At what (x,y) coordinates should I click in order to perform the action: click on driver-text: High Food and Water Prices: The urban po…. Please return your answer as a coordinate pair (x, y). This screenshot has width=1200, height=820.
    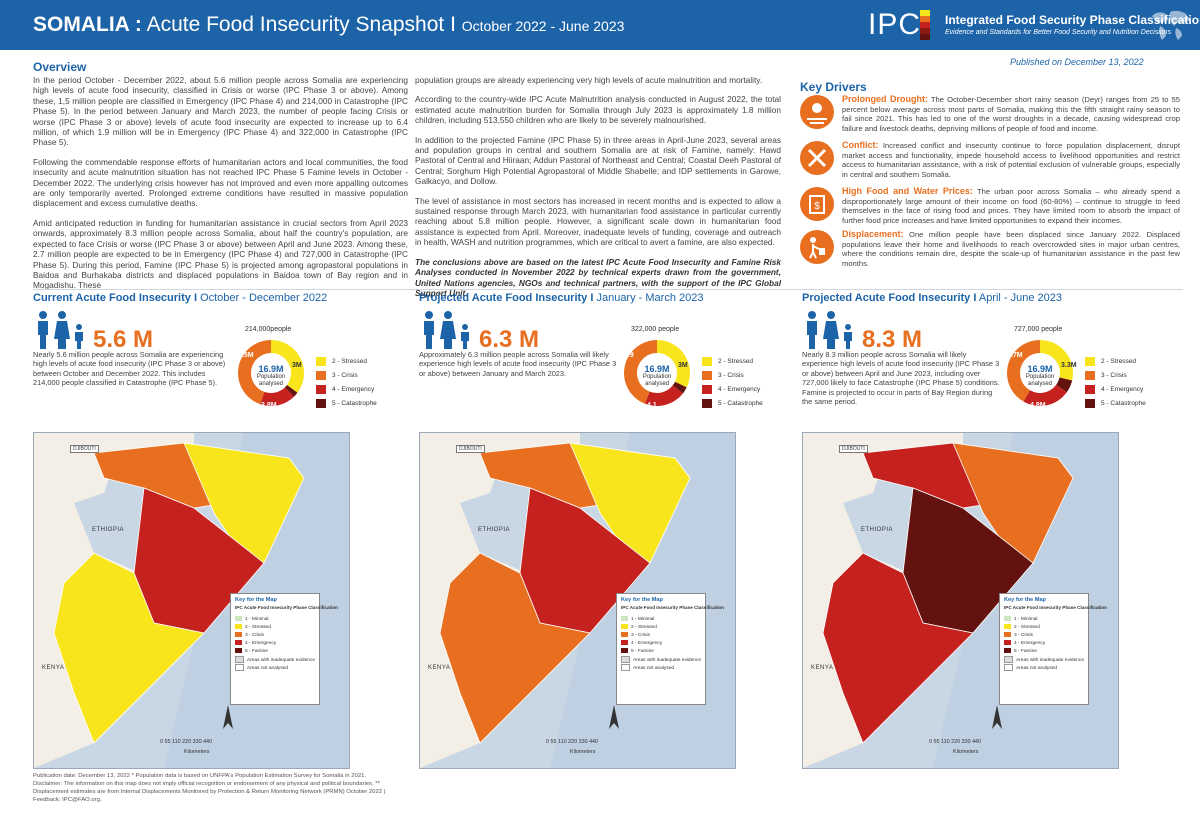
    Looking at the image, I should click on (1011, 205).